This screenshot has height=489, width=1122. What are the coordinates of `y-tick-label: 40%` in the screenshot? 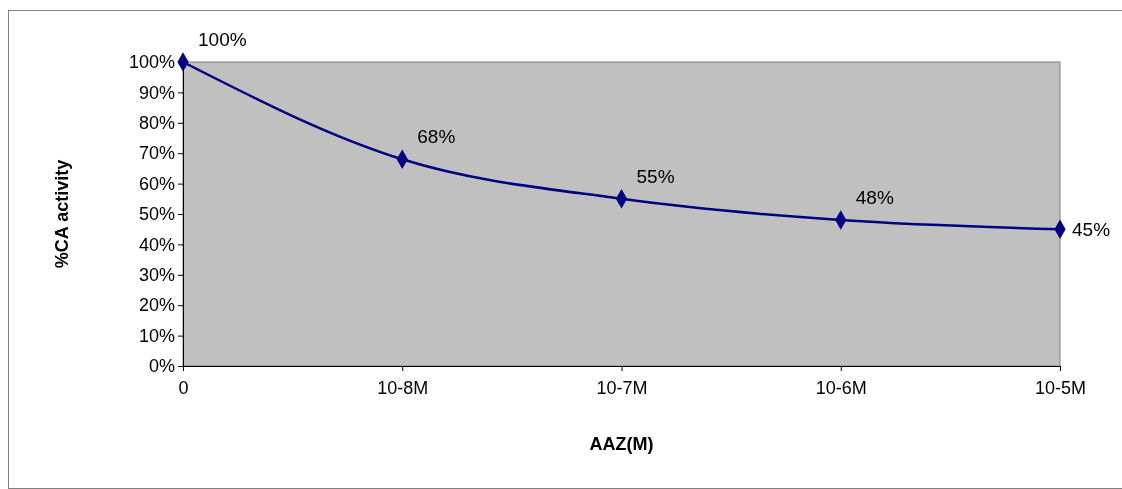 It's located at (156, 244).